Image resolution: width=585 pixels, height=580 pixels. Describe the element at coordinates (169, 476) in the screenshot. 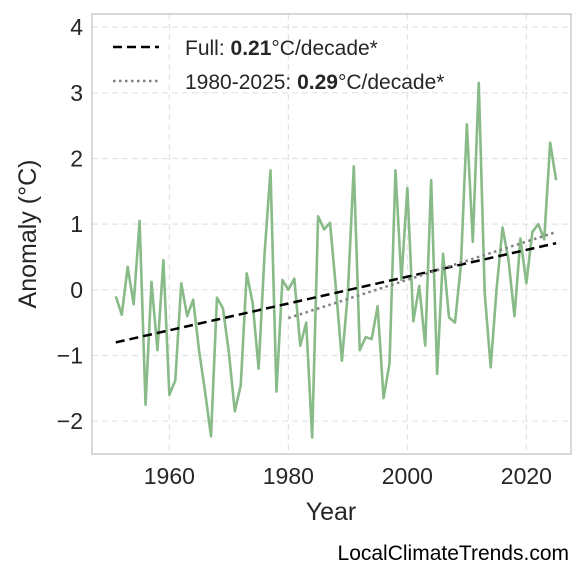

I see `x-tick-label: 1960` at that location.